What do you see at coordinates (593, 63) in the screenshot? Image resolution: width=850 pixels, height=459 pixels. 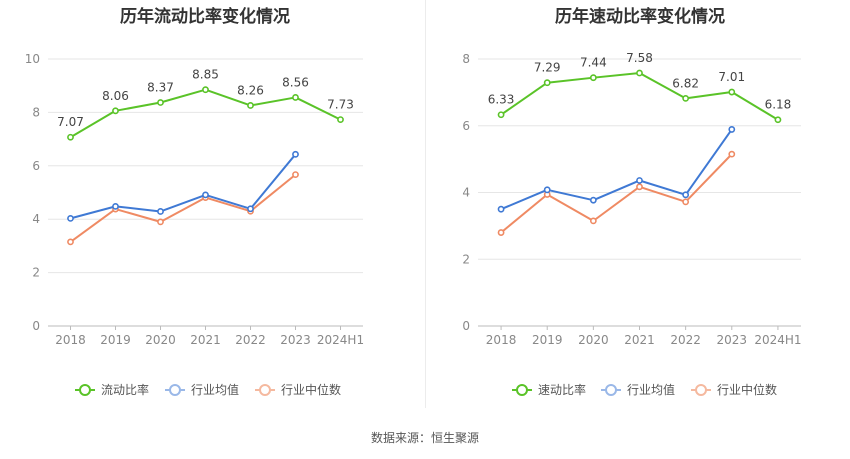 I see `data-label: 7.44` at bounding box center [593, 63].